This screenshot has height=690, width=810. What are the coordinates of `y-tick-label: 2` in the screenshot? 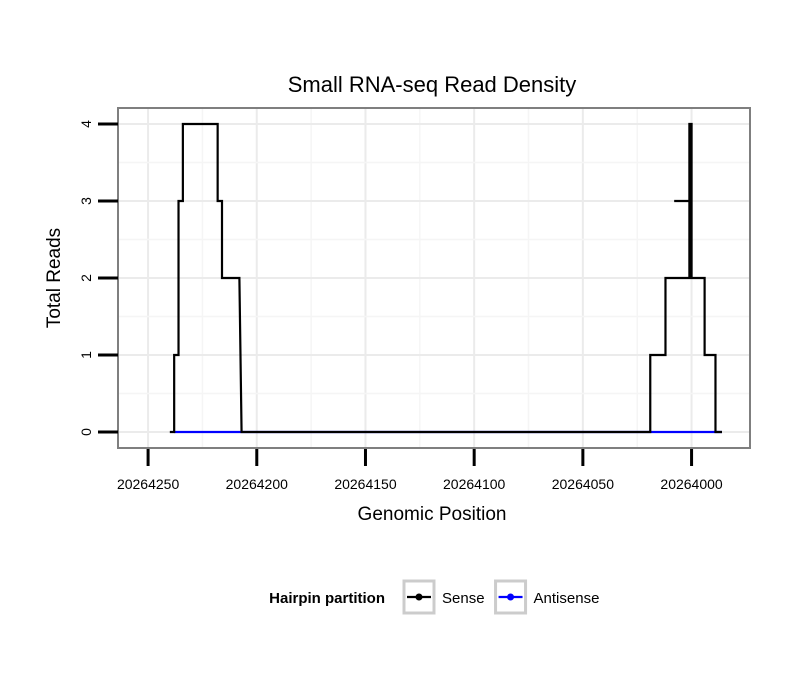 It's located at (86, 278).